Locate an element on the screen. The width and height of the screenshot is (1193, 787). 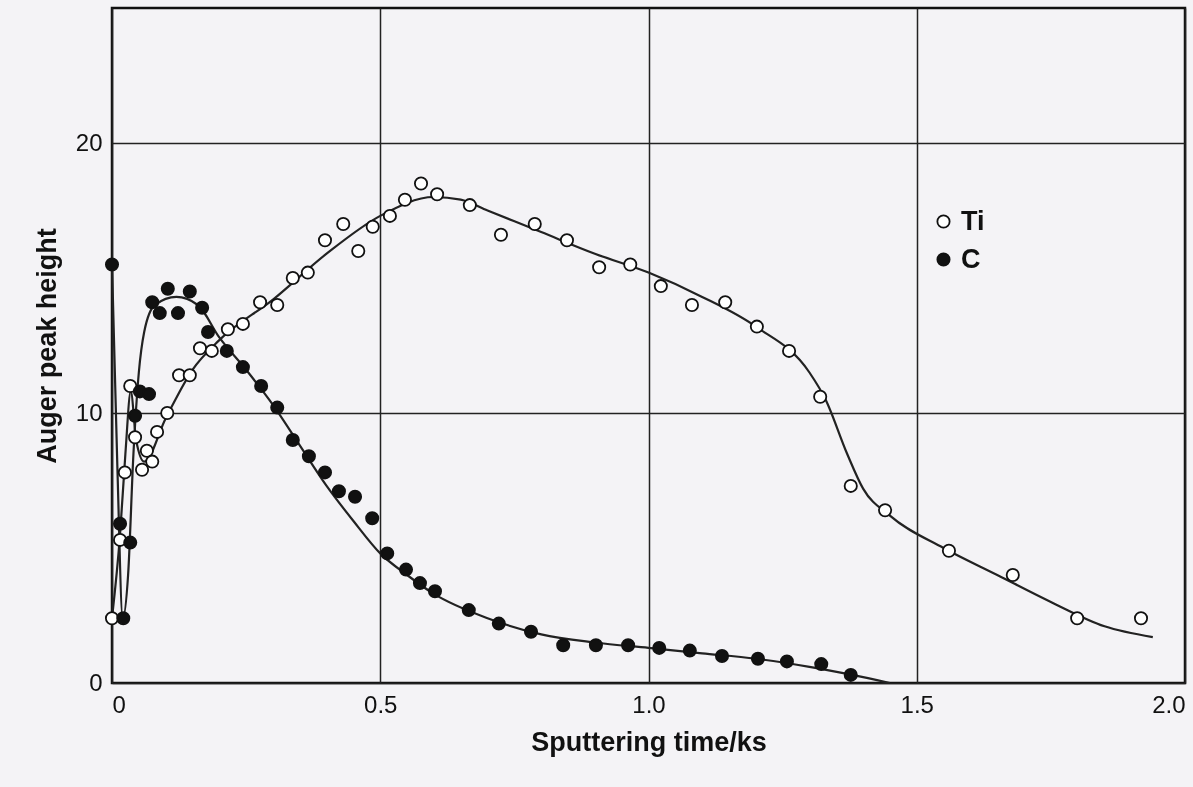
x-tick-label: 1.0 is located at coordinates (649, 704).